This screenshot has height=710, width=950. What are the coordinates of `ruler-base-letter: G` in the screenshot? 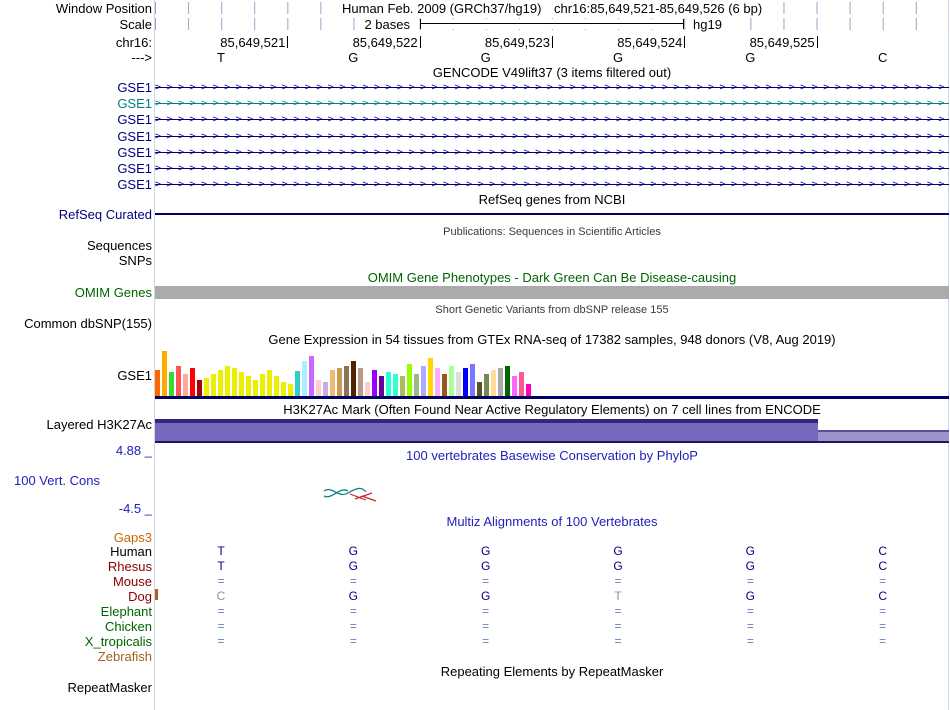 It's located at (618, 57).